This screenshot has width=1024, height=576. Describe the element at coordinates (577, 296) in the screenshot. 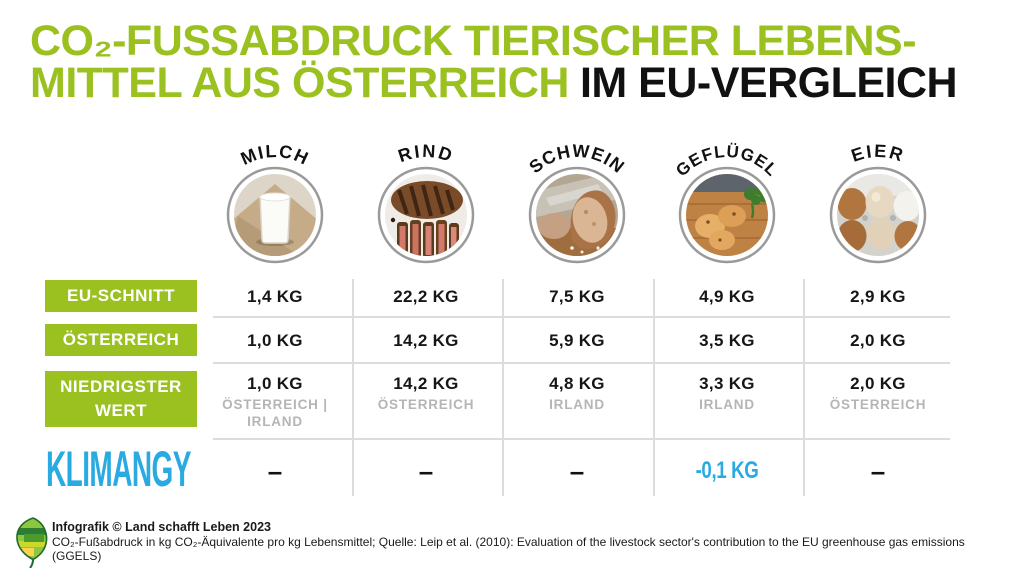

I see `cell-eu-schwein: 7,5 KG` at that location.